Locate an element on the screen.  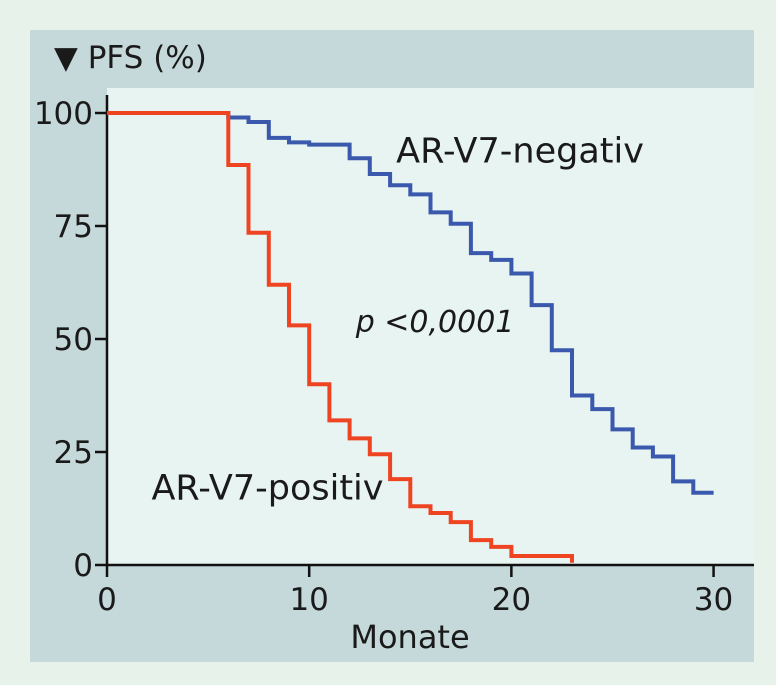
p-value-annotation: p <0,0001 is located at coordinates (435, 322).